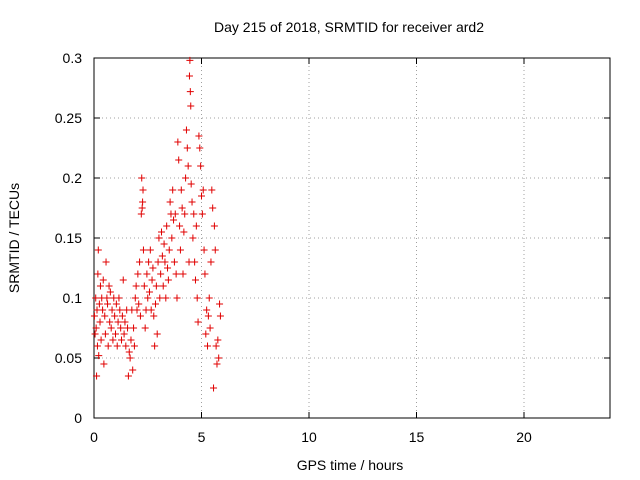 The image size is (640, 480). What do you see at coordinates (68, 238) in the screenshot?
I see `y-tick-label: 0.15` at bounding box center [68, 238].